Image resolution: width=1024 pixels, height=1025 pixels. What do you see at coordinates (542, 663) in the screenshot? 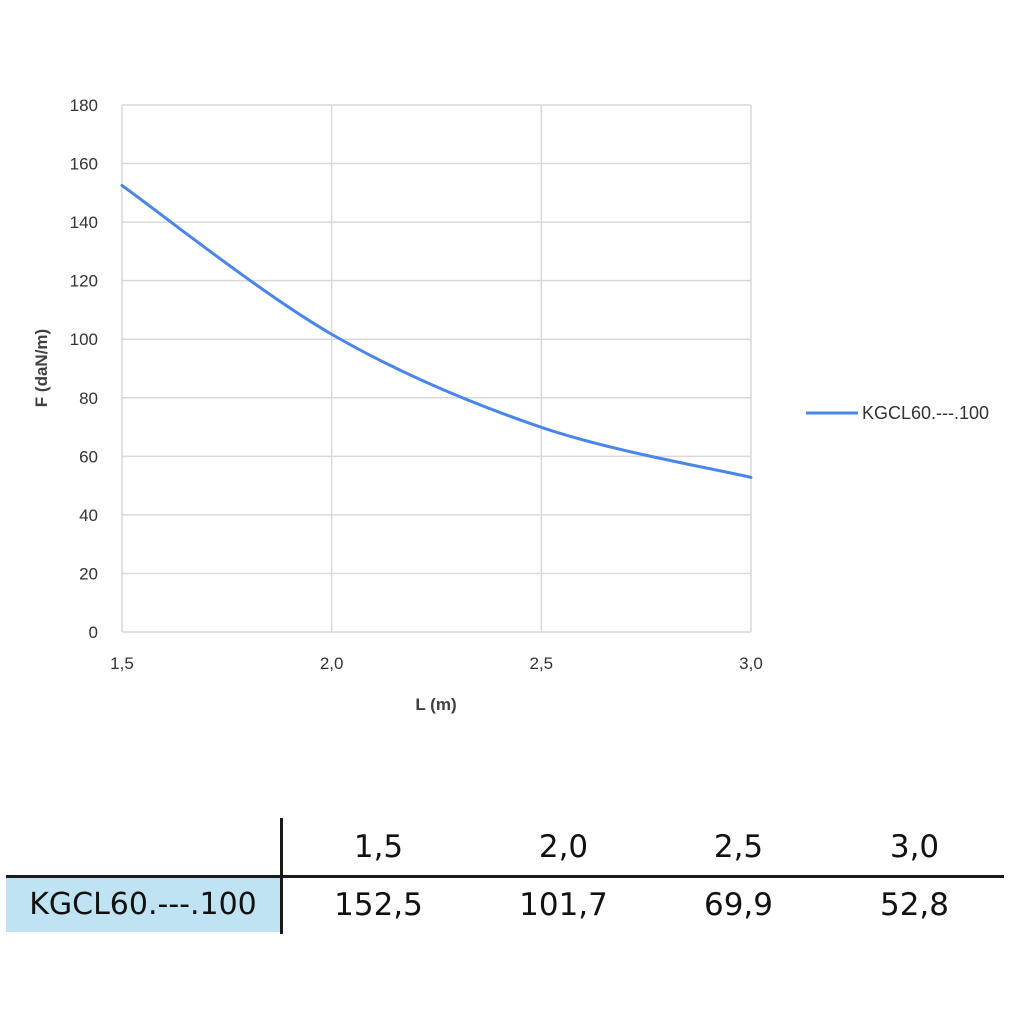
I see `x-tick-label: 2,5` at bounding box center [542, 663].